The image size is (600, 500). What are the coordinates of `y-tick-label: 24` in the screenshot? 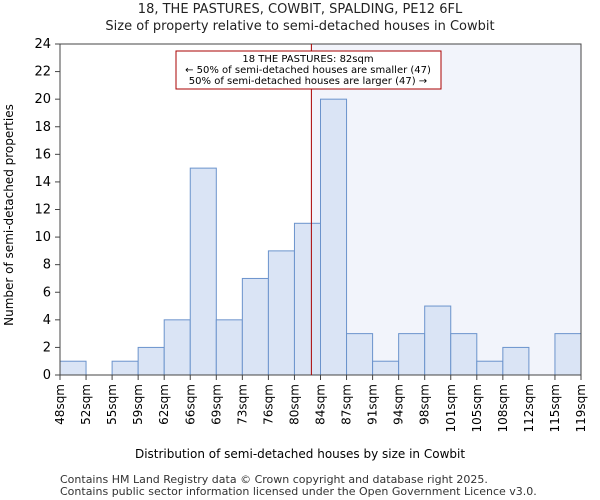 It's located at (42, 44).